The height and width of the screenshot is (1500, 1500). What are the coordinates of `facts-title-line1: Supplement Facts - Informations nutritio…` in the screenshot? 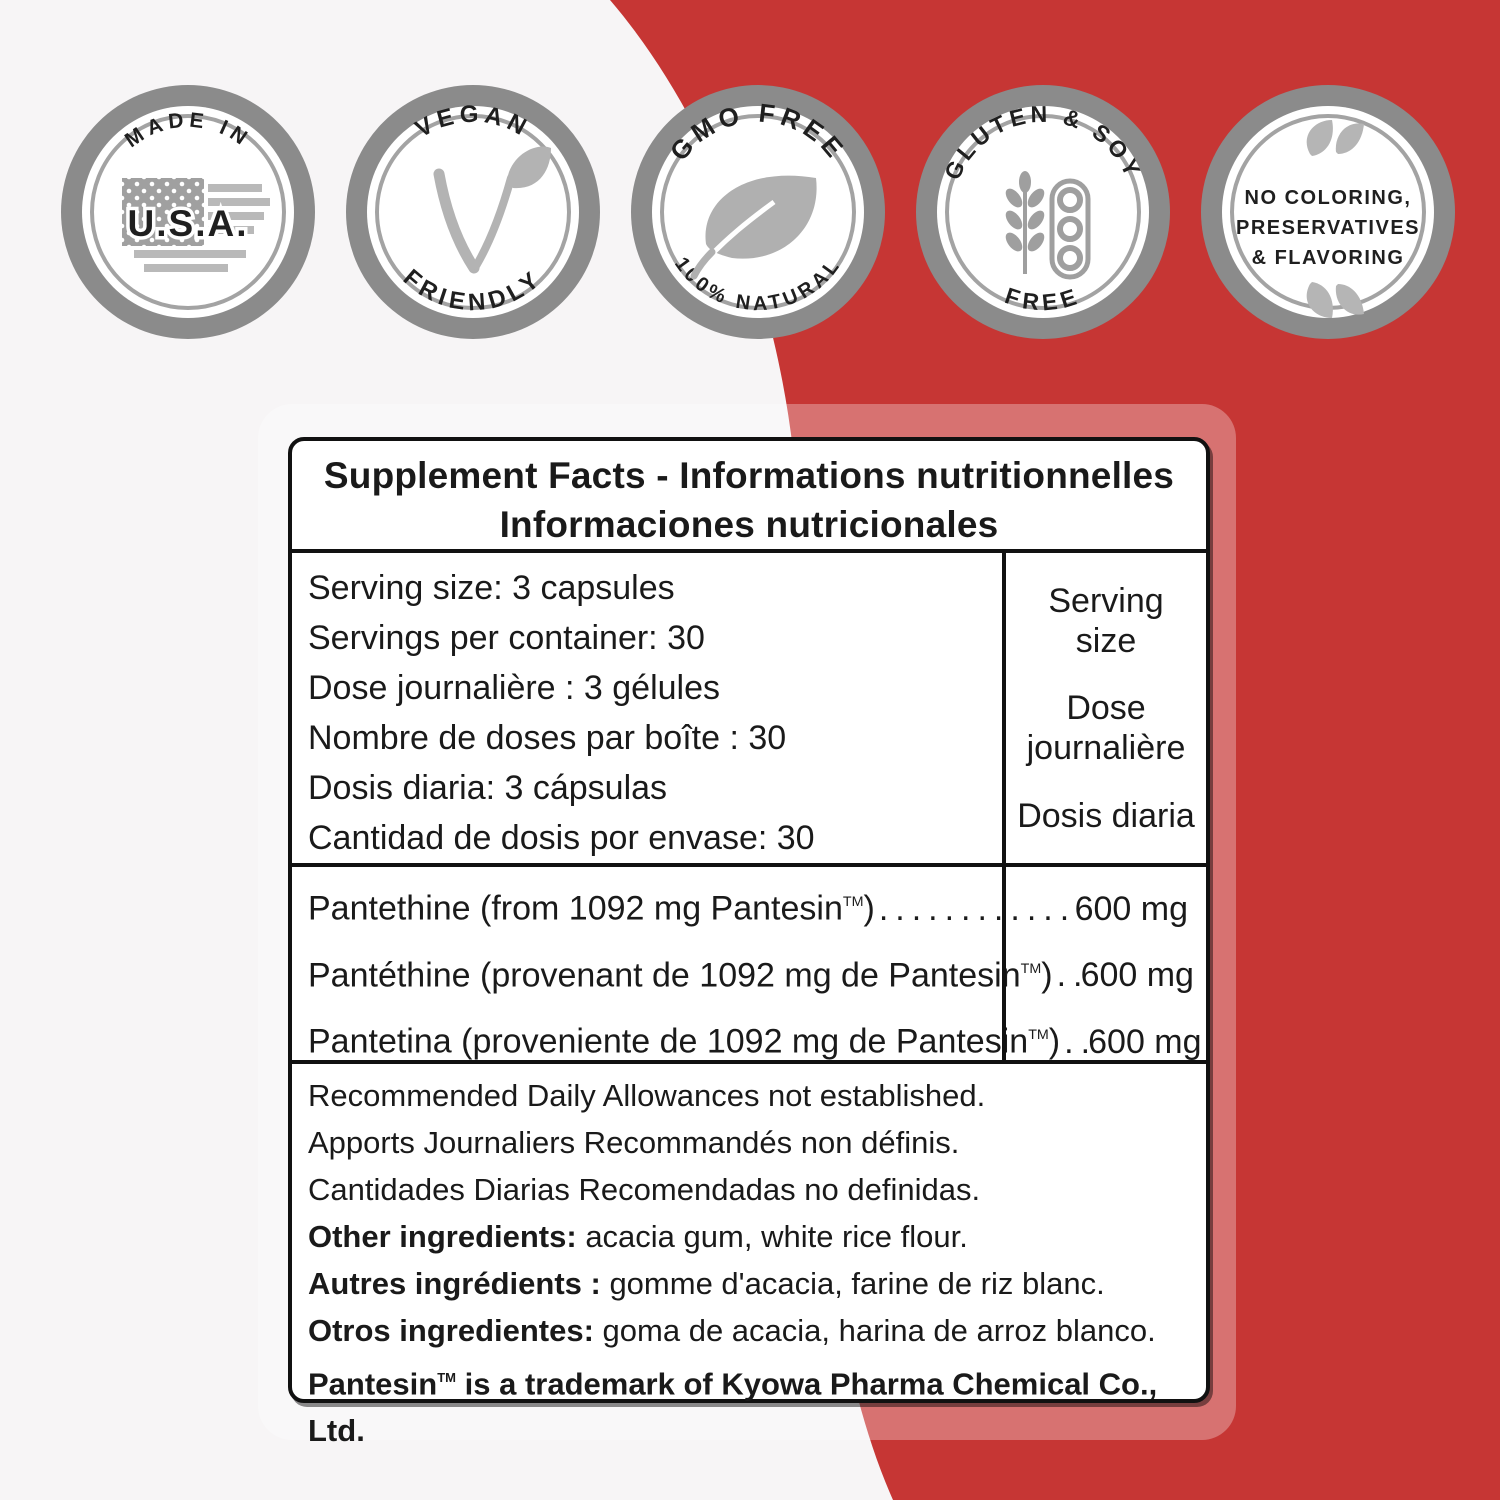 It's located at (749, 475).